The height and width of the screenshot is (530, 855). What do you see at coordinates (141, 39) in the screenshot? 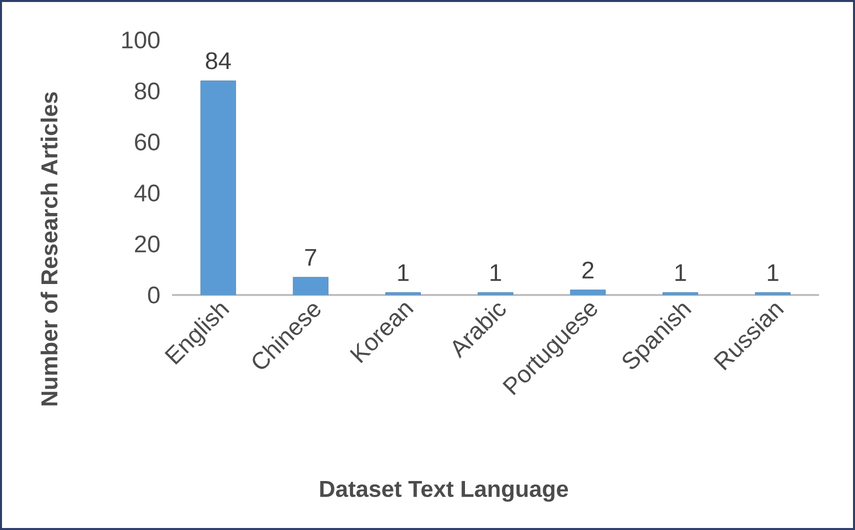
I see `y-tick-label: 100` at bounding box center [141, 39].